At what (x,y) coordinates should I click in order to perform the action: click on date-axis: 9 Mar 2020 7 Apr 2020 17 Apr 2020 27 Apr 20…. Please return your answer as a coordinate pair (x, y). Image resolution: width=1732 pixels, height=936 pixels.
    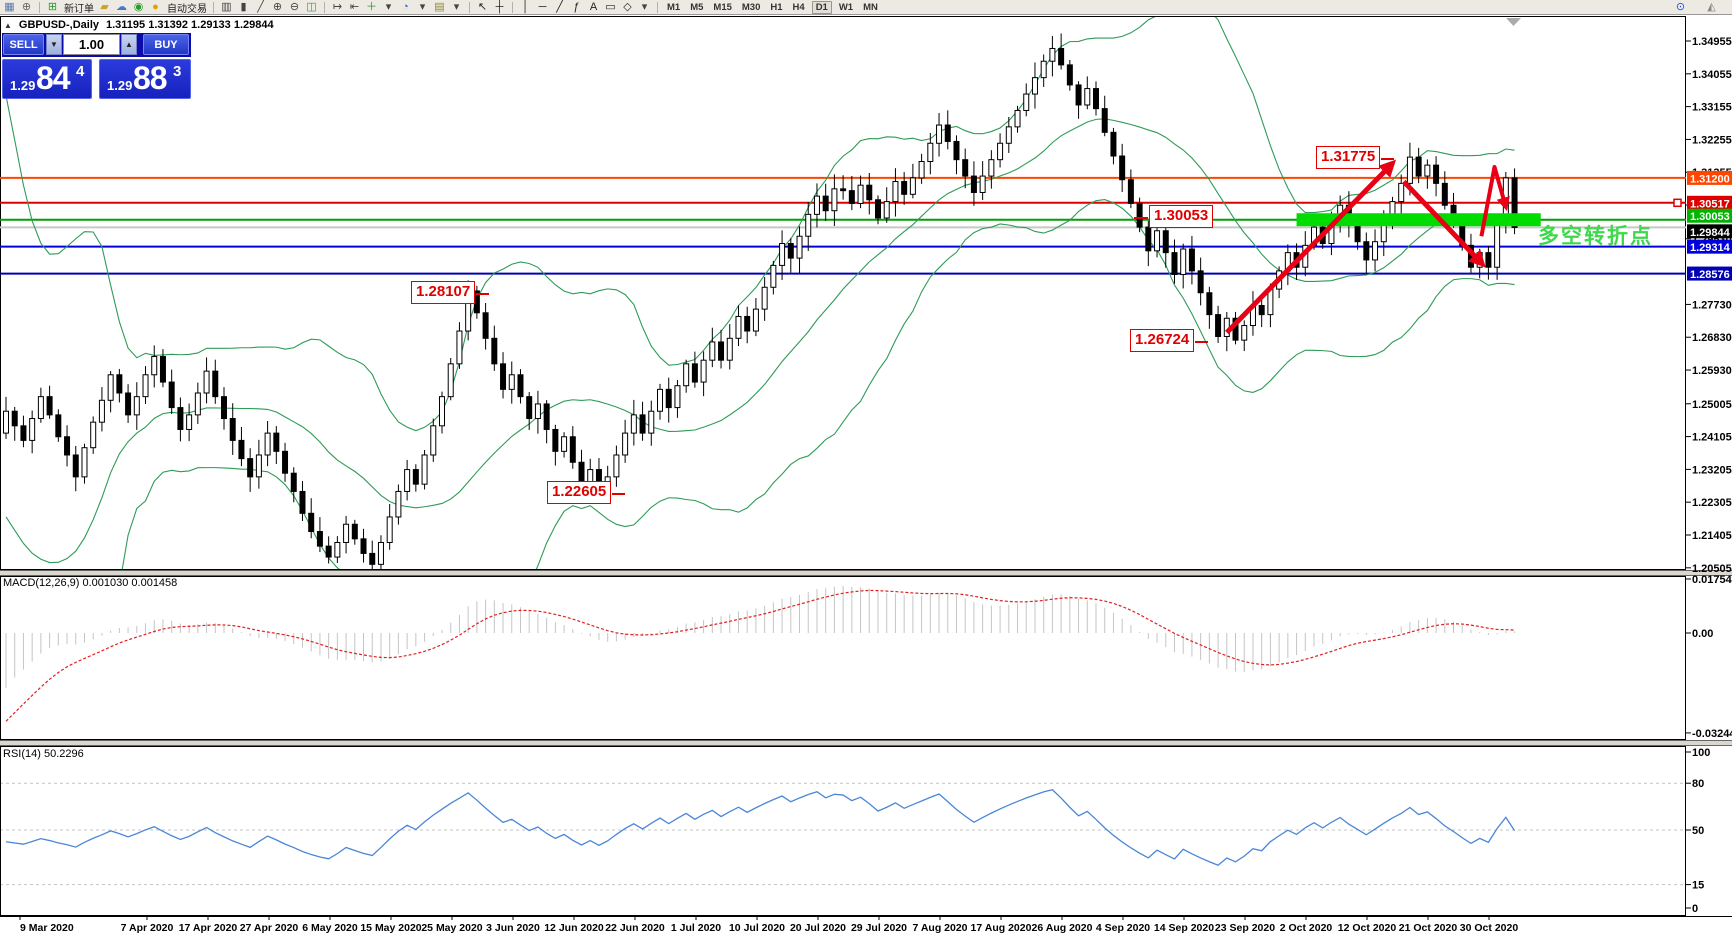
    Looking at the image, I should click on (866, 925).